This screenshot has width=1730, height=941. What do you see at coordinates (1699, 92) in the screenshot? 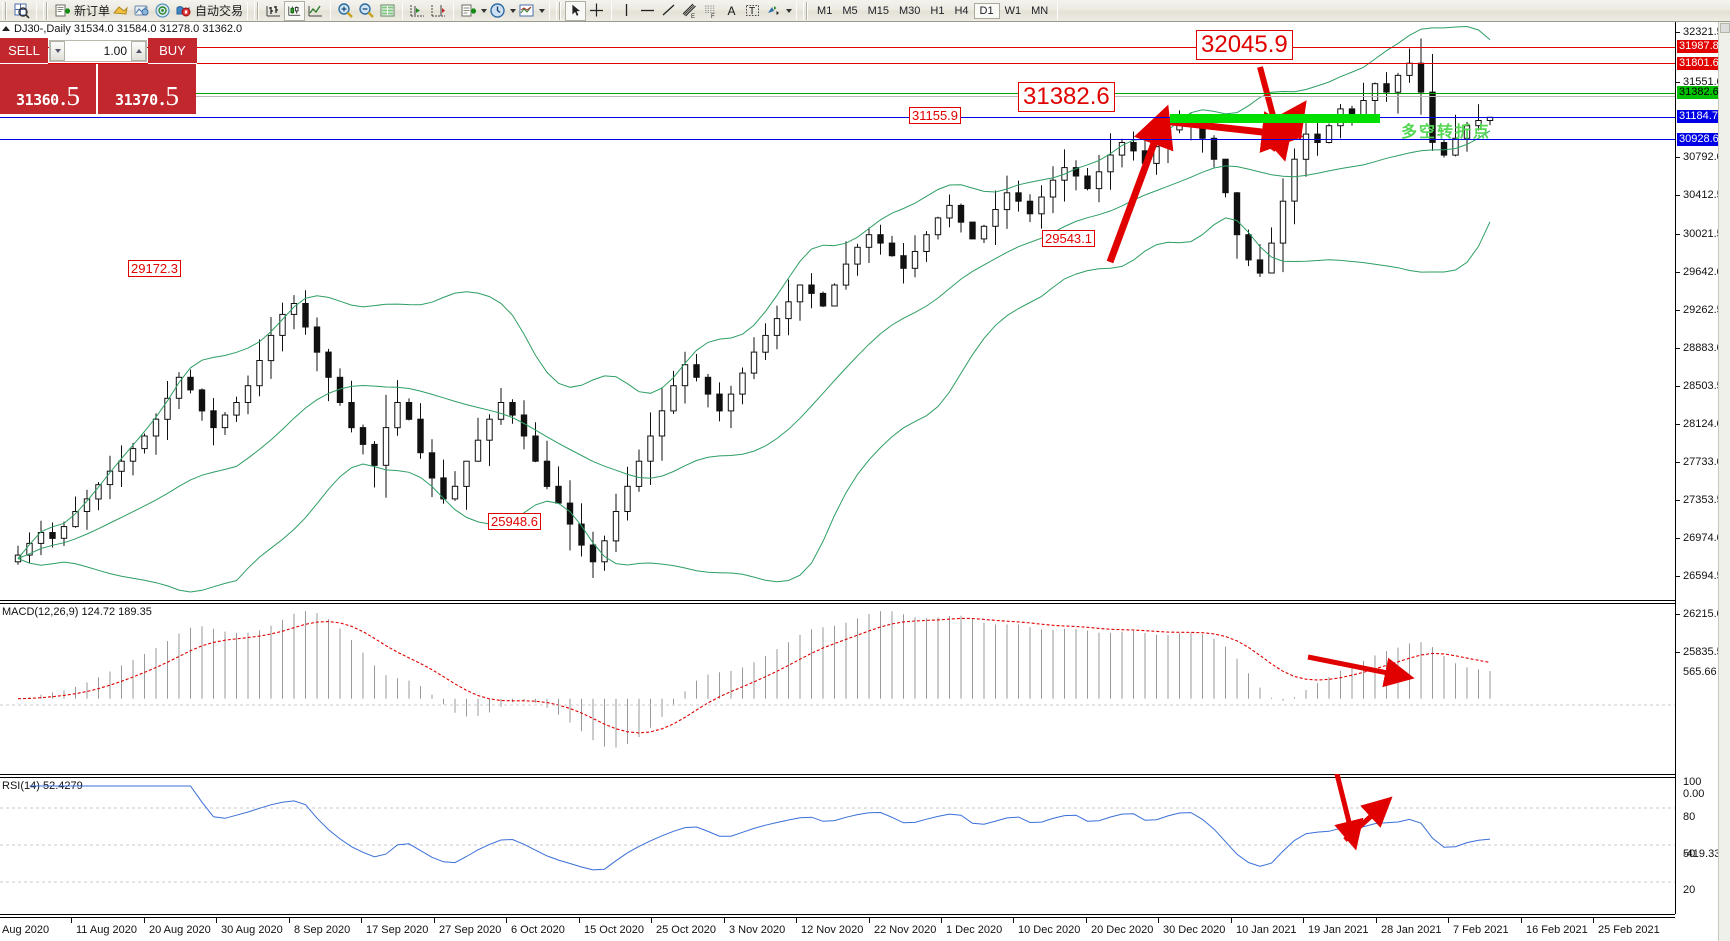
I see `axis-chip-31382: 31382.6` at bounding box center [1699, 92].